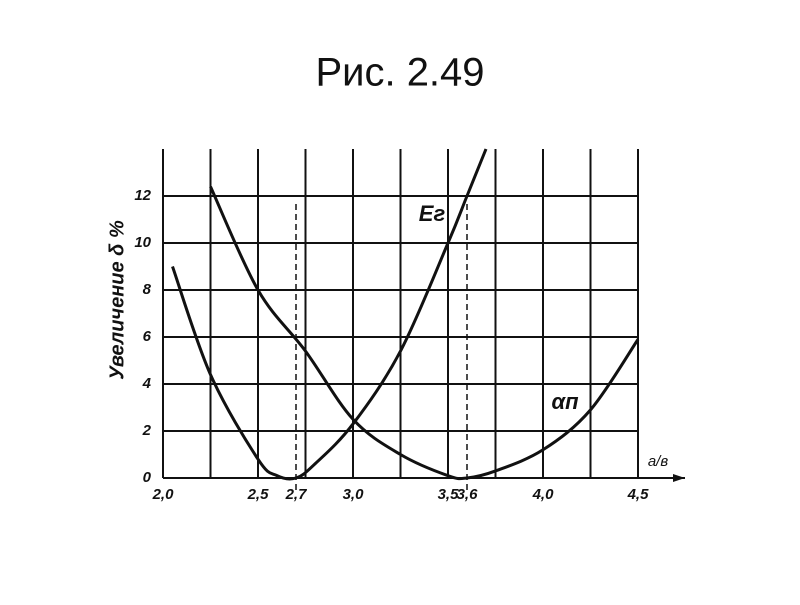 This screenshot has height=605, width=800. What do you see at coordinates (147, 477) in the screenshot?
I see `y-tick-label: 0` at bounding box center [147, 477].